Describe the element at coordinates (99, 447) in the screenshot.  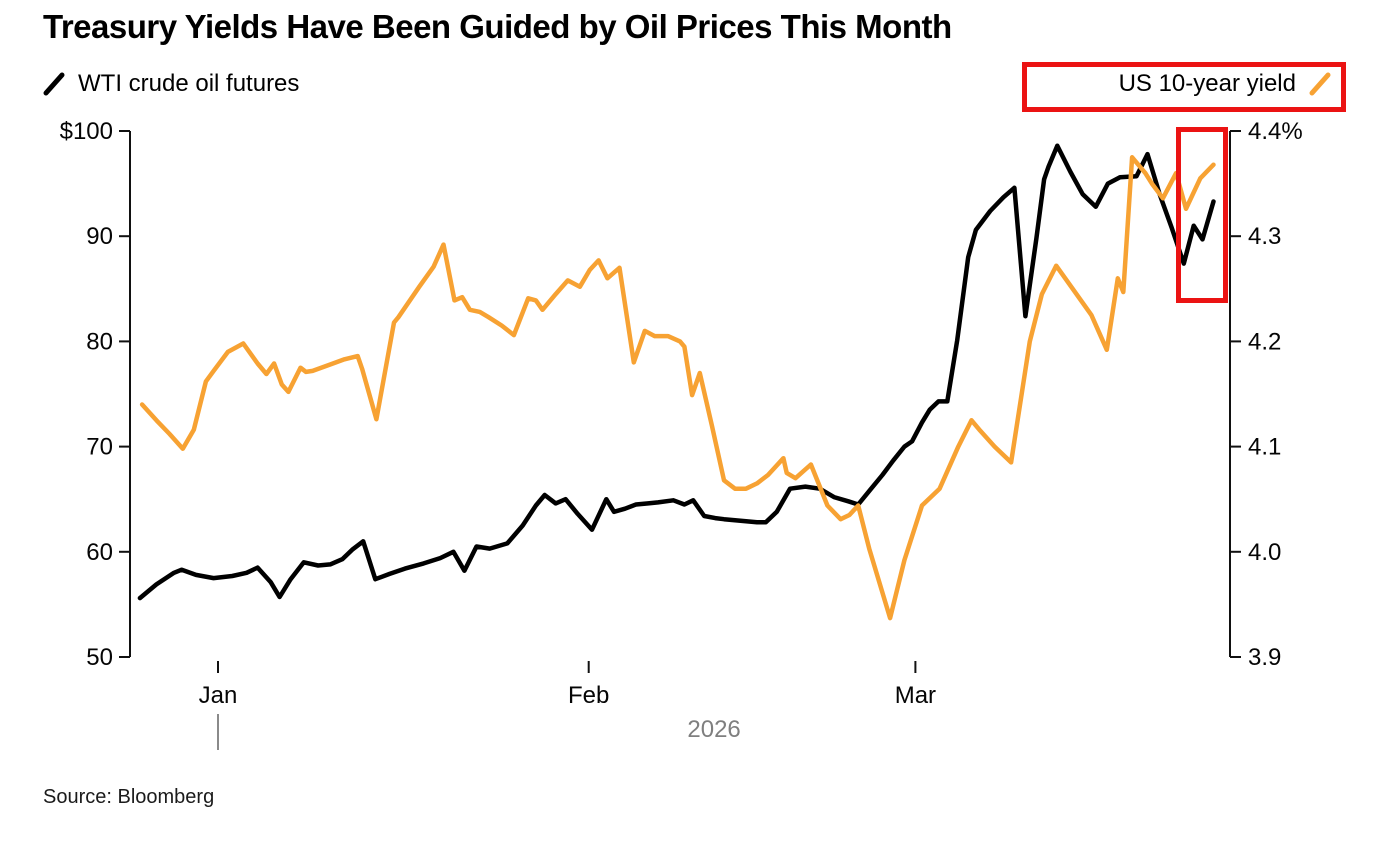
I see `y-left-tick-label: 70` at that location.